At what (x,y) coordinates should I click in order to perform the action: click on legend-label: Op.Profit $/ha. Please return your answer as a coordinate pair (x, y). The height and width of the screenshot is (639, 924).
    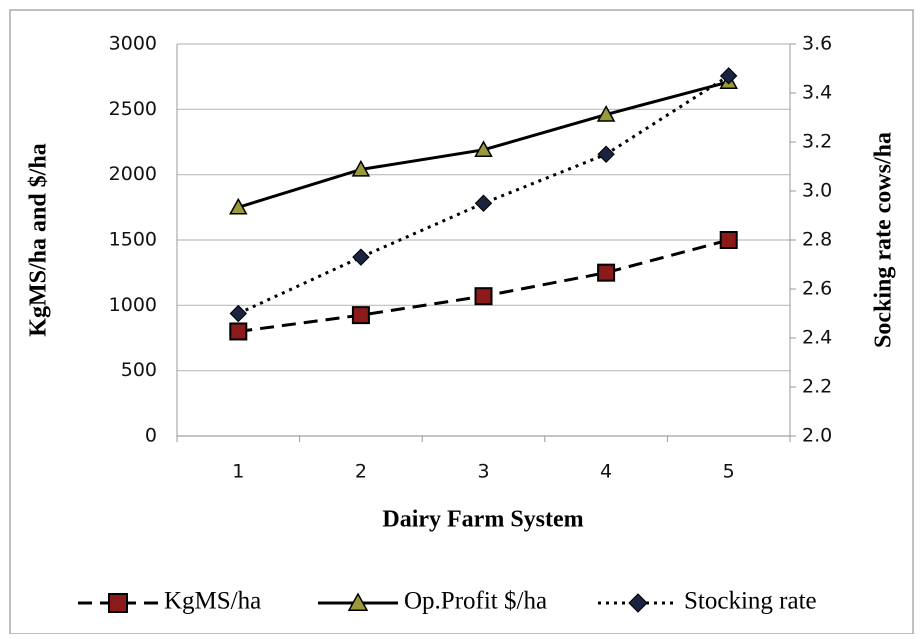
    Looking at the image, I should click on (475, 601).